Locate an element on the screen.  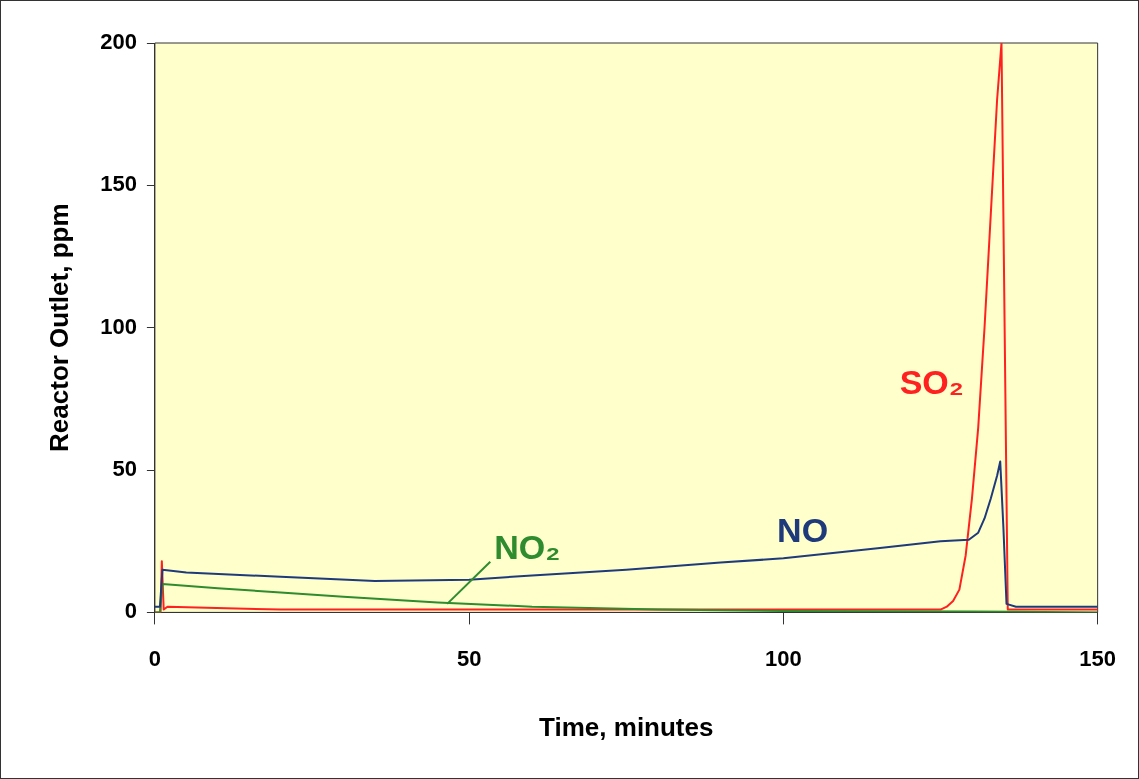
y-tick-label: 50 is located at coordinates (124, 469).